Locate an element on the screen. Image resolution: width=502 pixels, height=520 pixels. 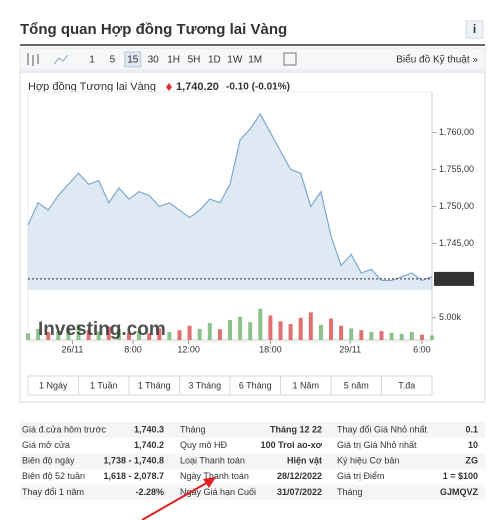
x-tick-label: 29/11 is located at coordinates (350, 349).